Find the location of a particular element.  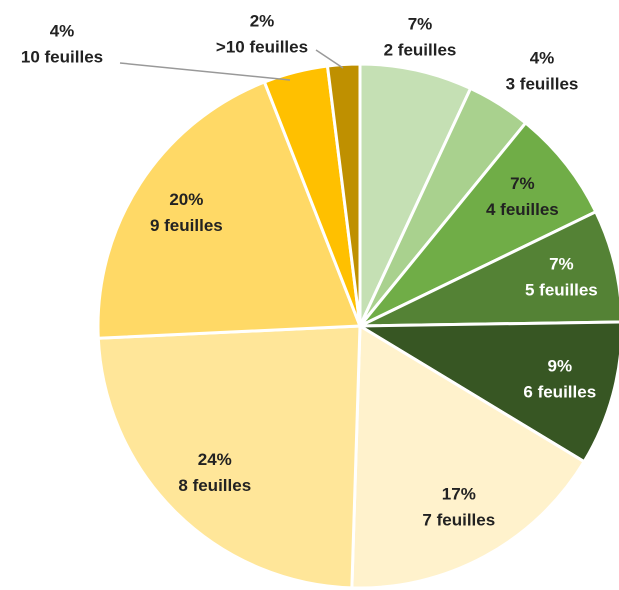

category-label: 3 feuilles is located at coordinates (542, 83).